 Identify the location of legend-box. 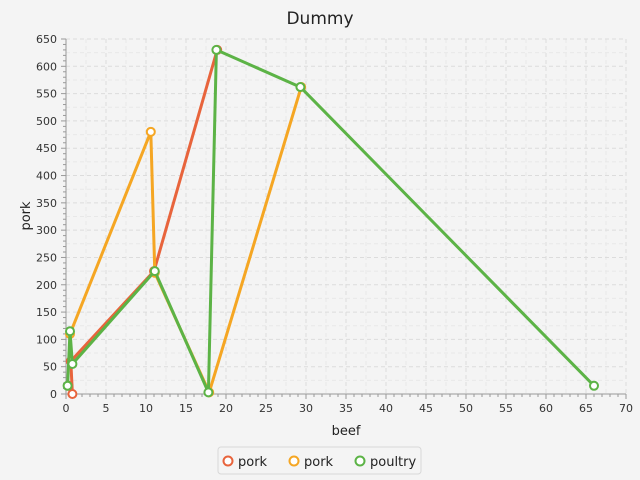
(319, 460).